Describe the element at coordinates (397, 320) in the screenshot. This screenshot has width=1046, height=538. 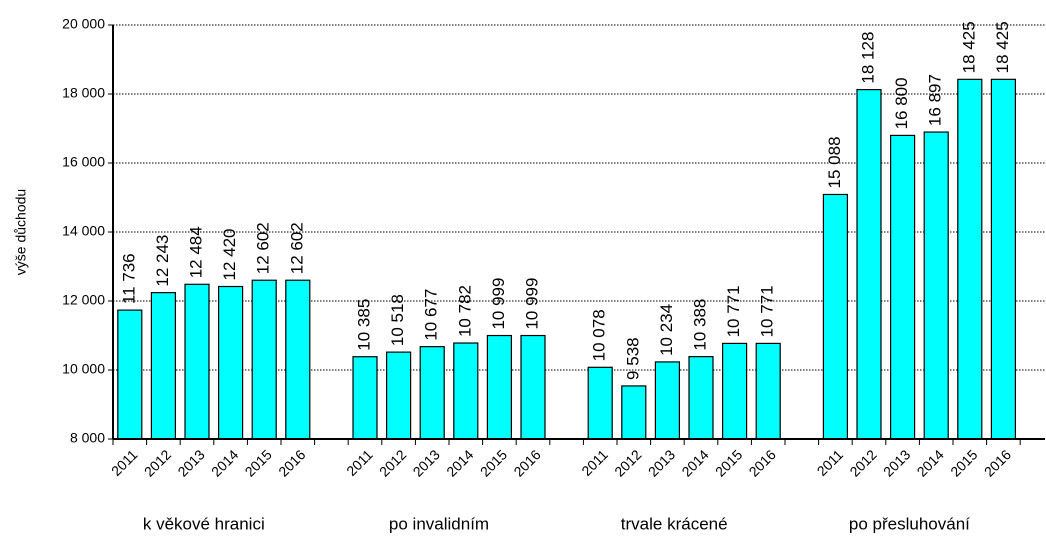
I see `value-label: 10 518` at that location.